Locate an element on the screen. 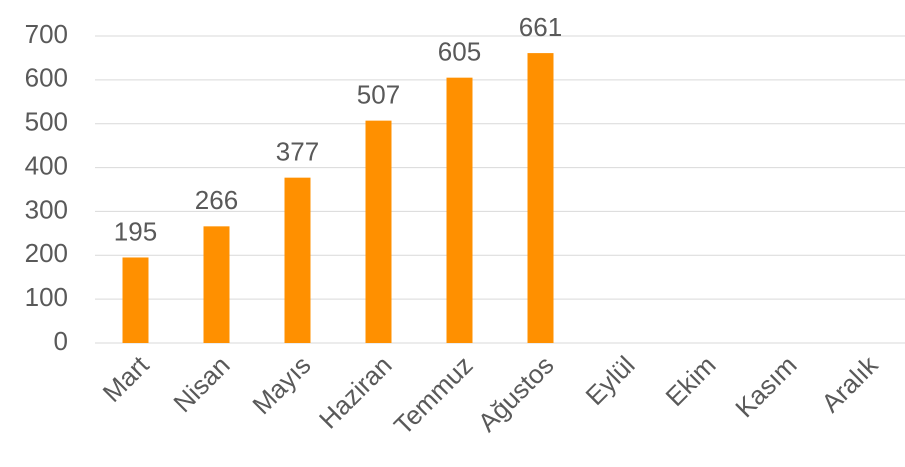  x-tick-label: Kasım is located at coordinates (765, 386).